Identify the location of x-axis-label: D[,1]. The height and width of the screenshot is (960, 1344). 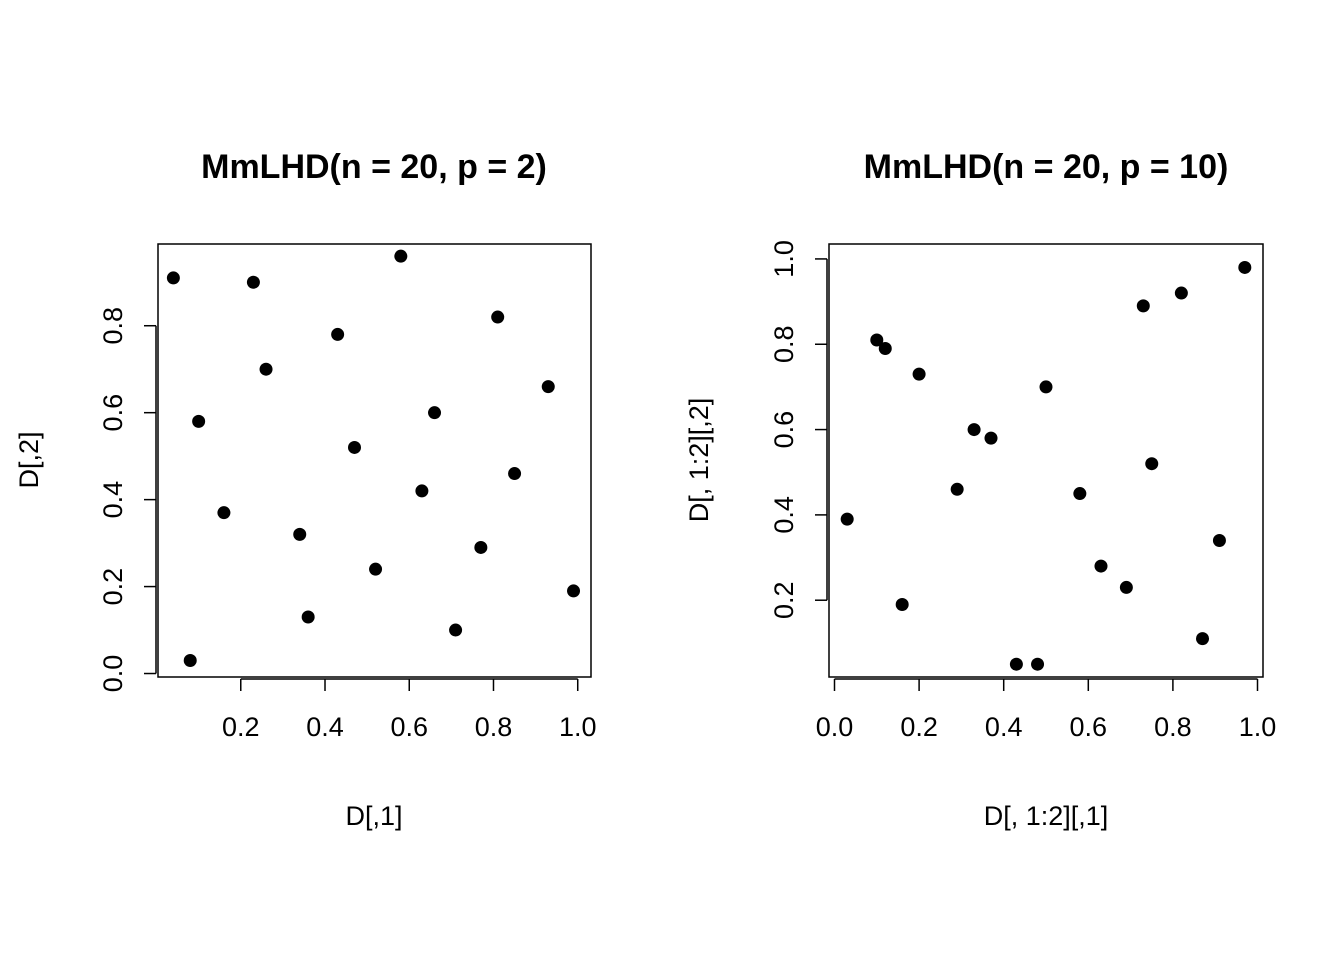
(373, 816).